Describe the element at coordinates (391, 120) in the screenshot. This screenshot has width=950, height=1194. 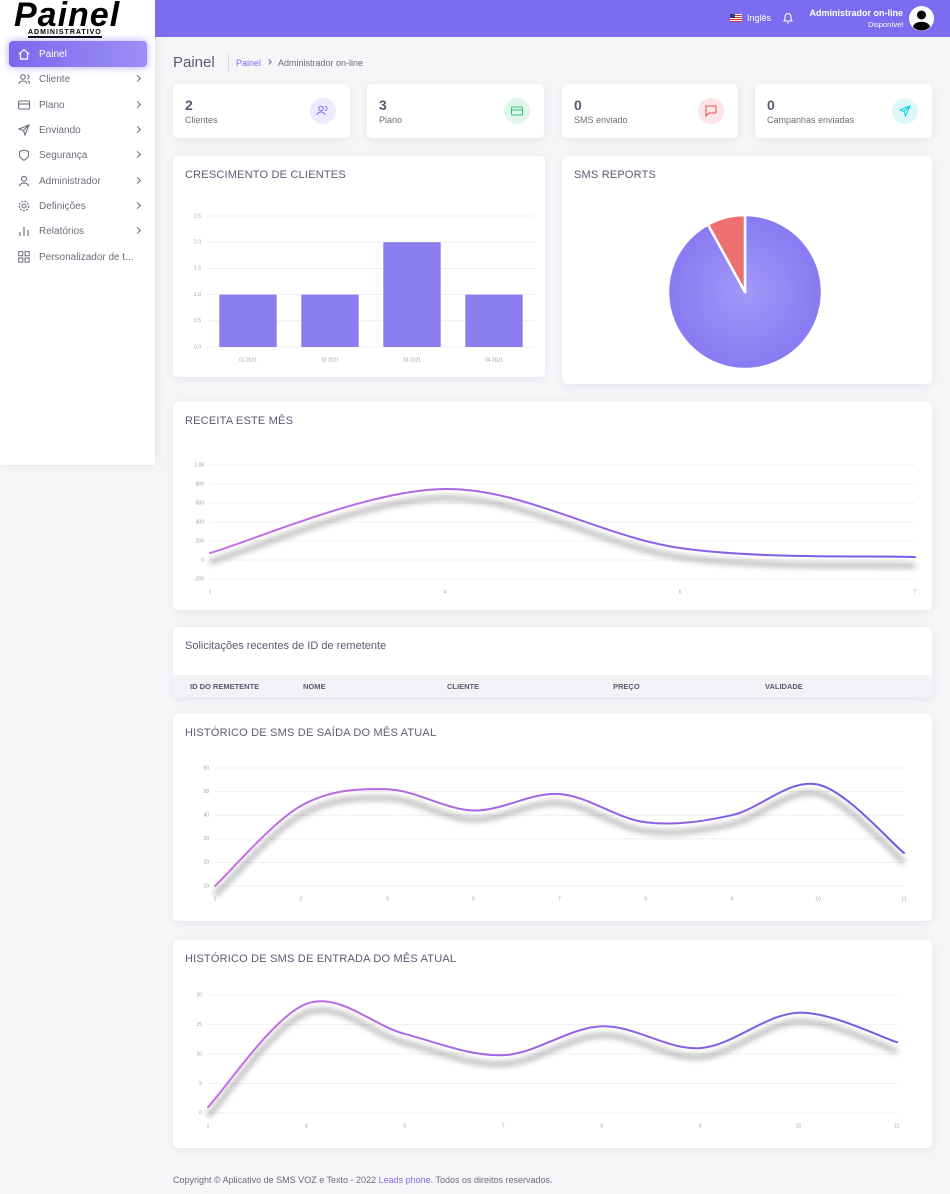
I see `stat-label: Plano` at that location.